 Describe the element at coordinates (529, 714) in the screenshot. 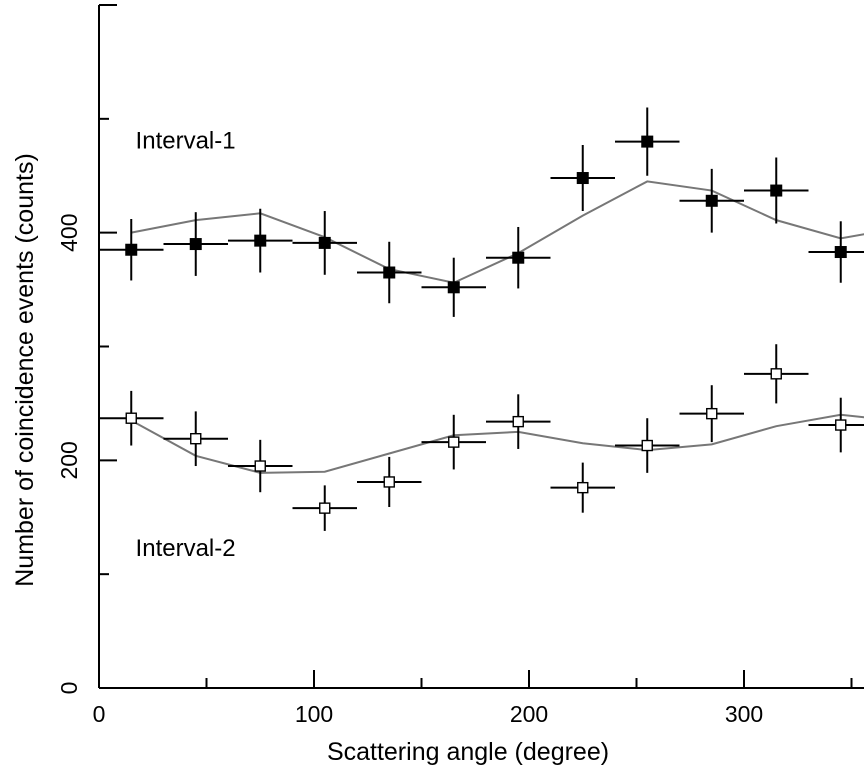

I see `x-tick-label: 200` at that location.